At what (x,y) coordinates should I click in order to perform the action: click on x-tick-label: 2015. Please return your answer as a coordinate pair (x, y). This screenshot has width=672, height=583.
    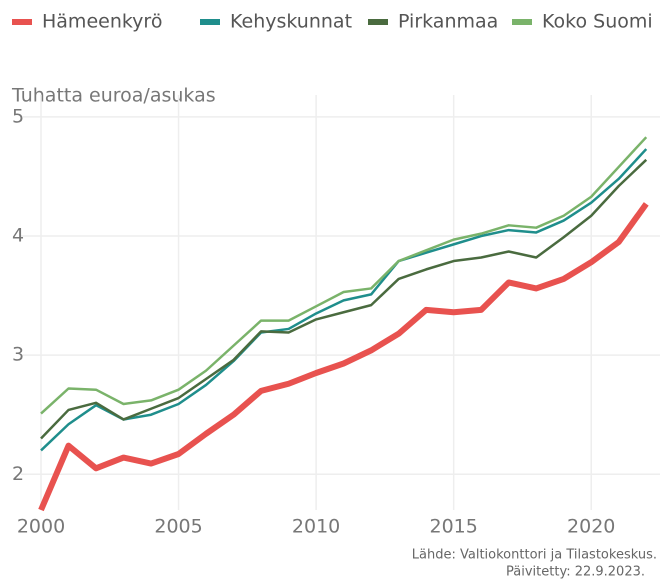
    Looking at the image, I should click on (453, 527).